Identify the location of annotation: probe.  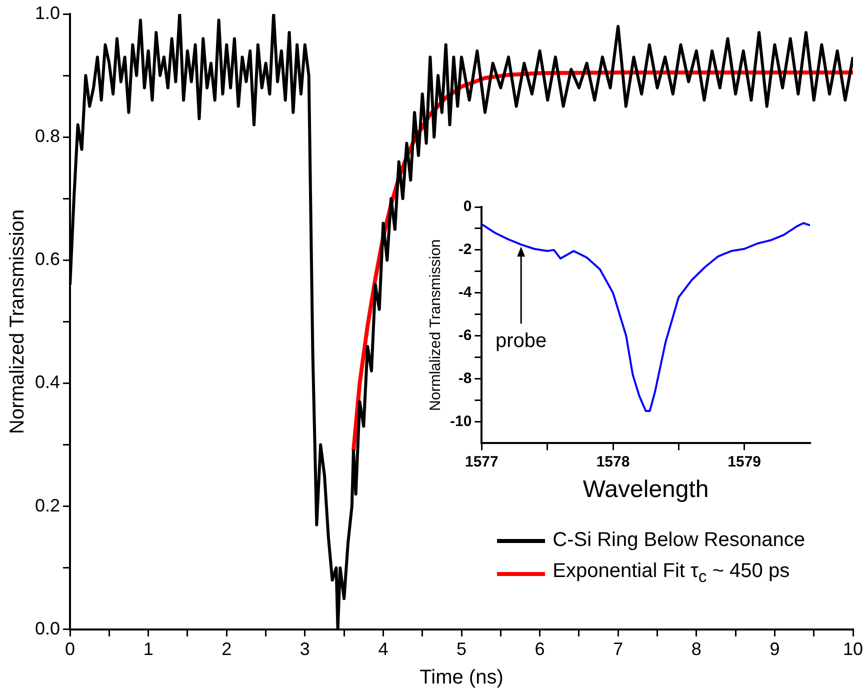
(521, 341).